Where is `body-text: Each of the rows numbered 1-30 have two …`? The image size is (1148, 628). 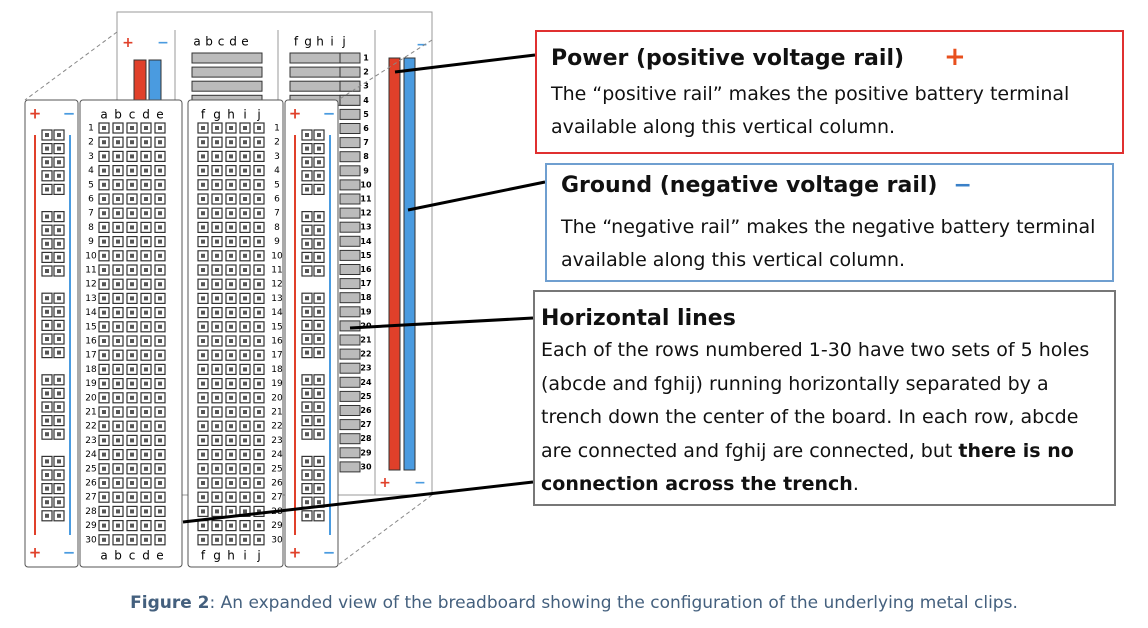 body-text: Each of the rows numbered 1-30 have two … is located at coordinates (815, 400).